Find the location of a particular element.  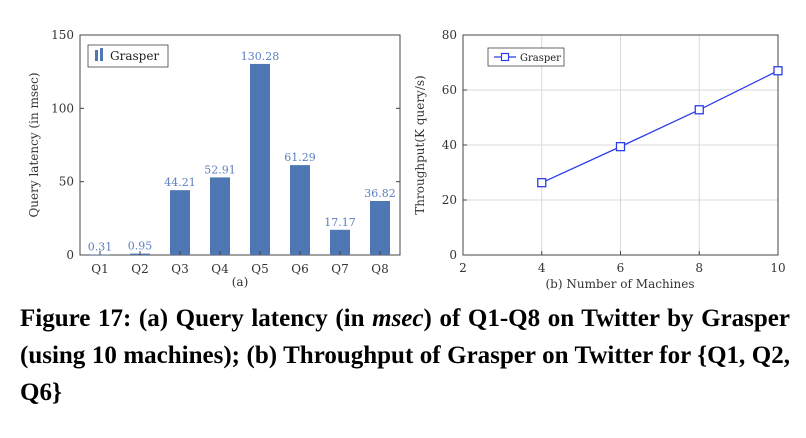

x-tick-label-q2: Q2 is located at coordinates (139, 269).